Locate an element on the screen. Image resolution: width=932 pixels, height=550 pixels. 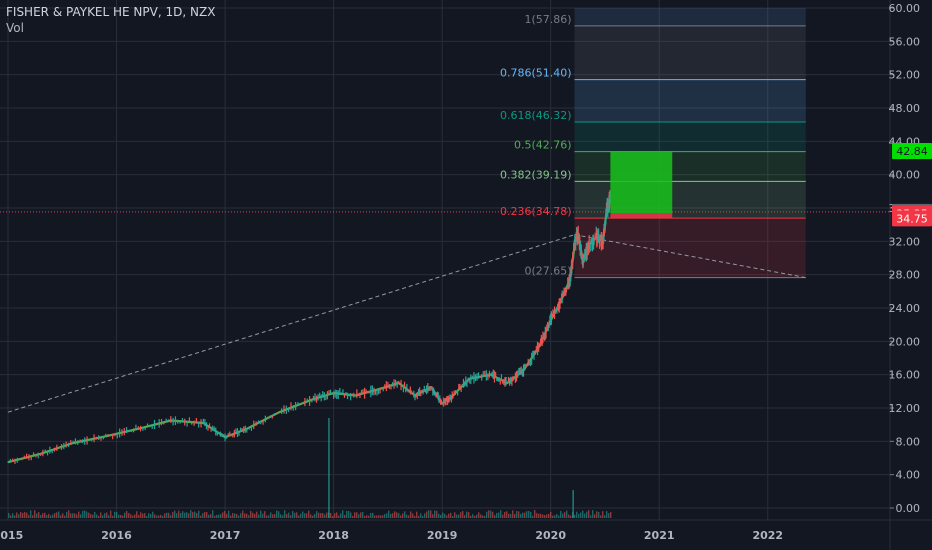
price-tick-label: 24.00 is located at coordinates (905, 308).